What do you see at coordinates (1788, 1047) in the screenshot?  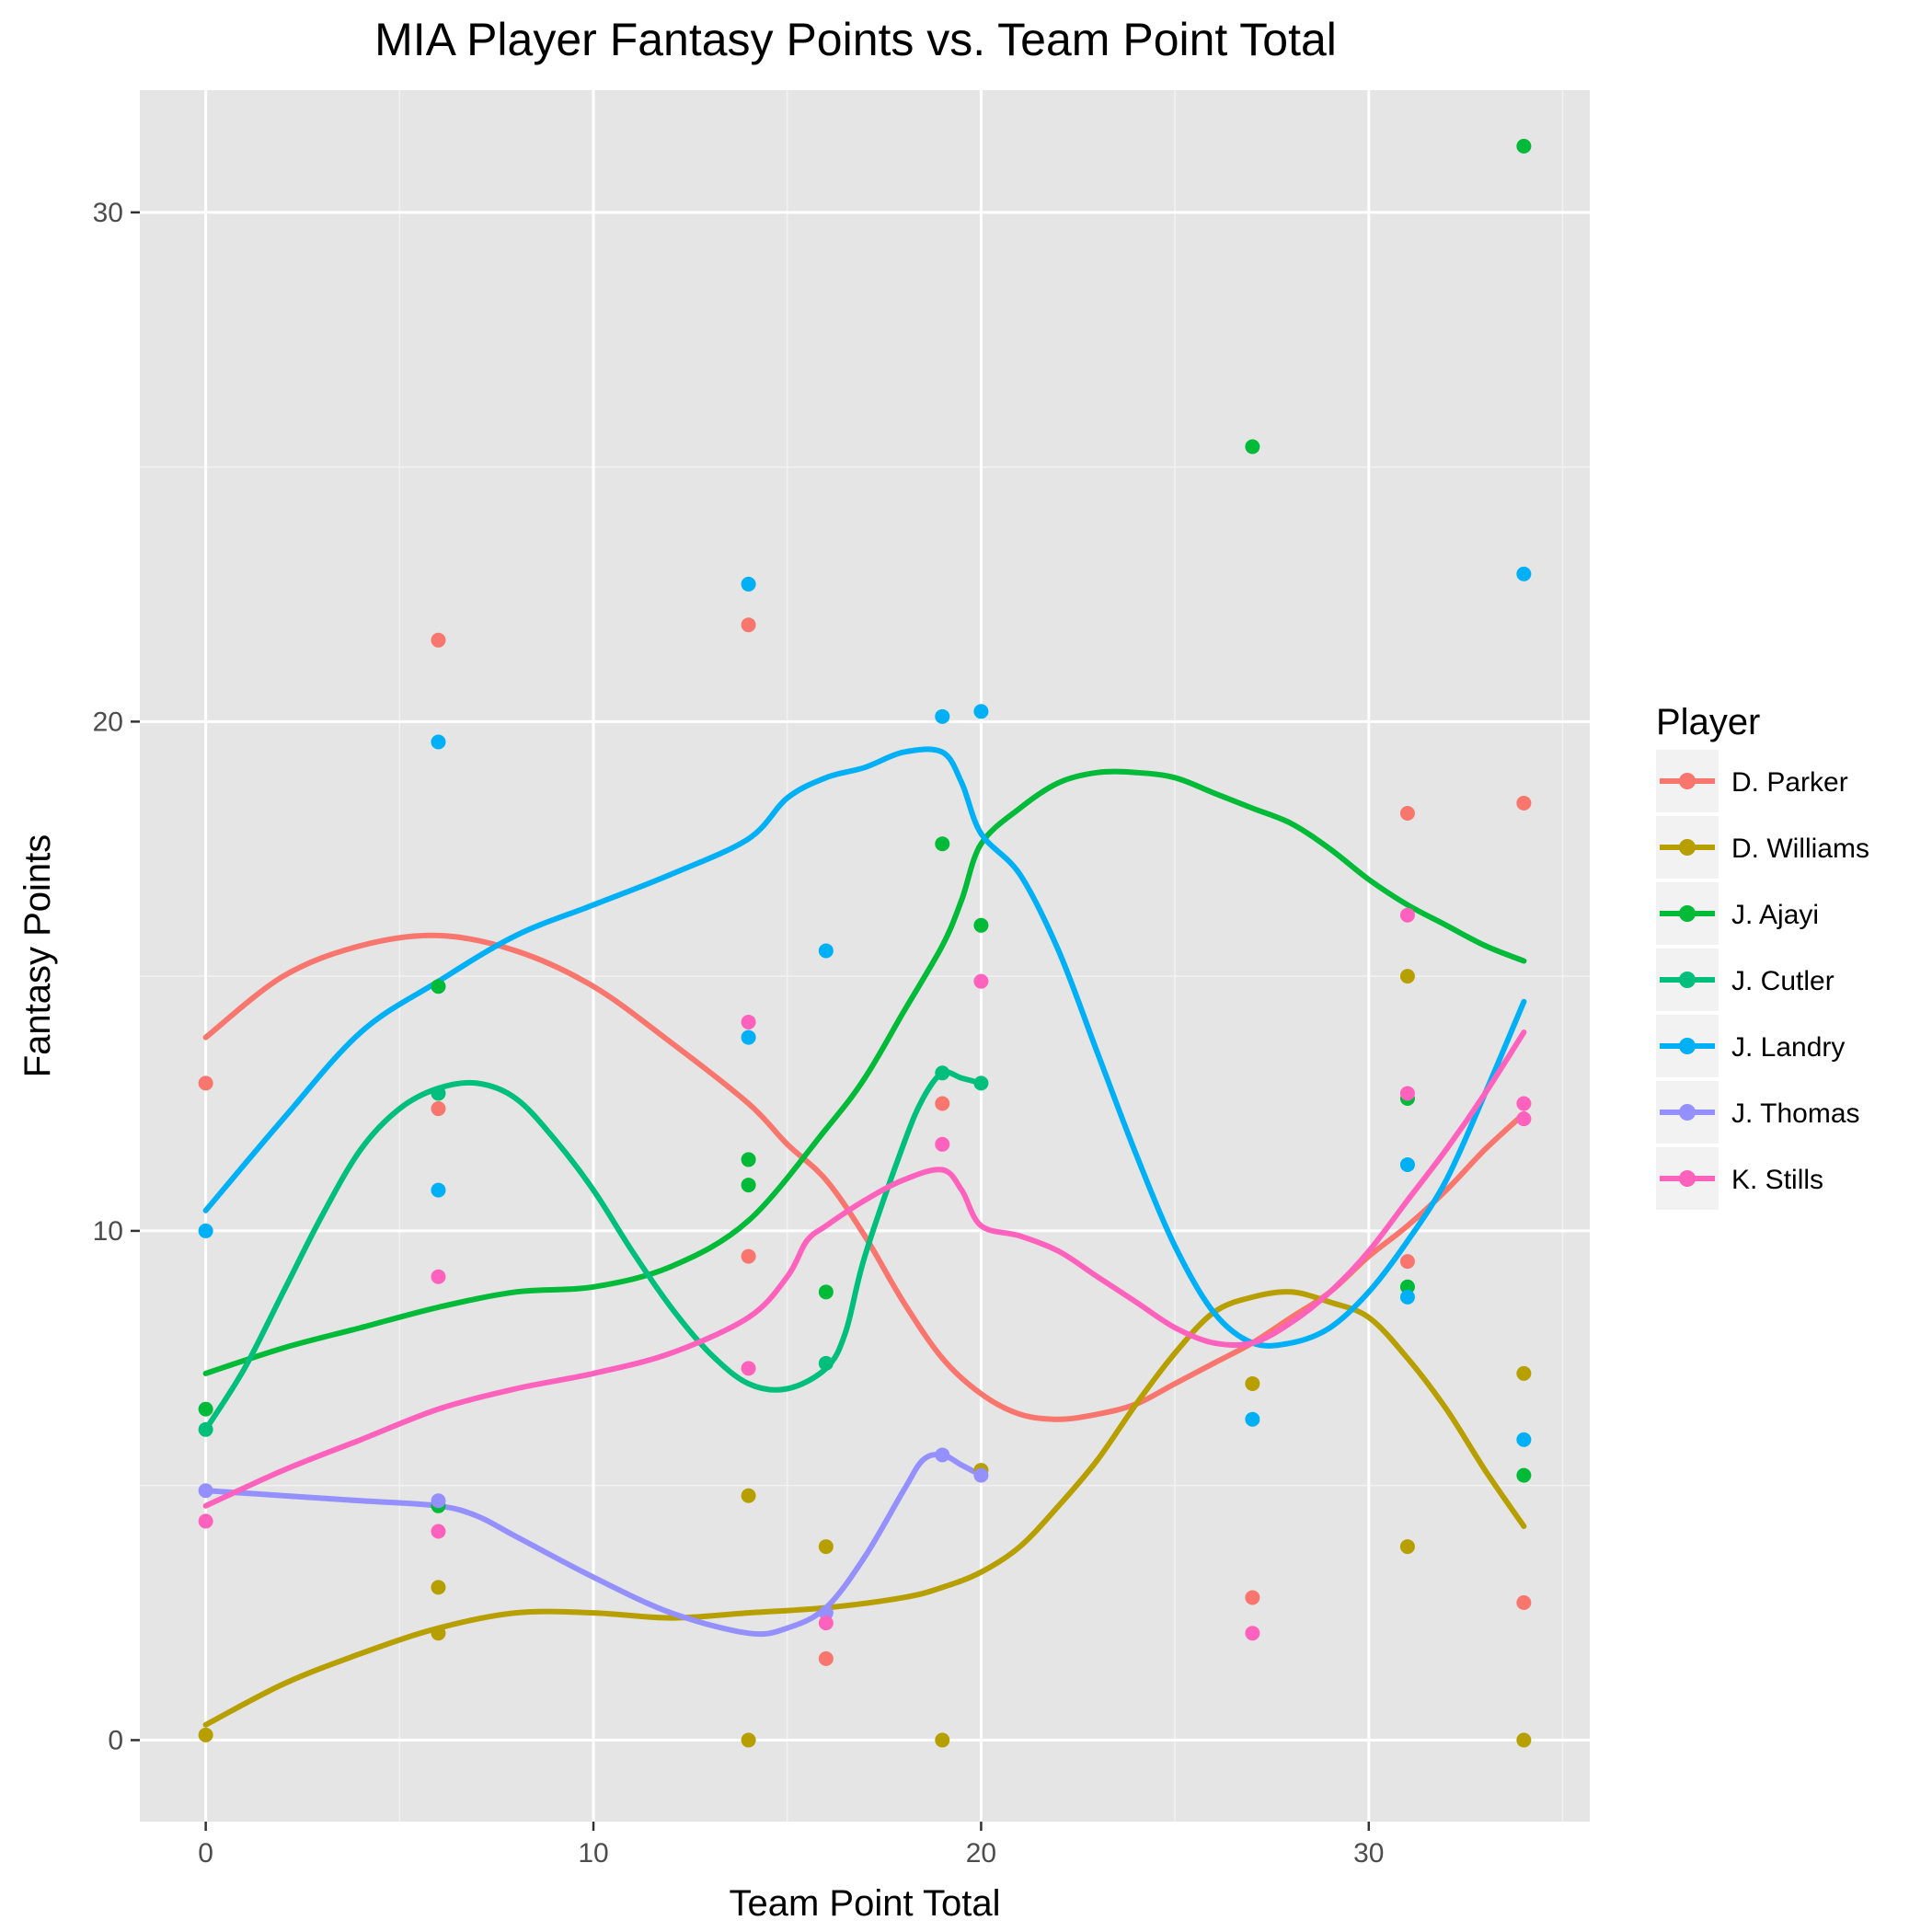 I see `legend-label-j-landry: J. Landry` at bounding box center [1788, 1047].